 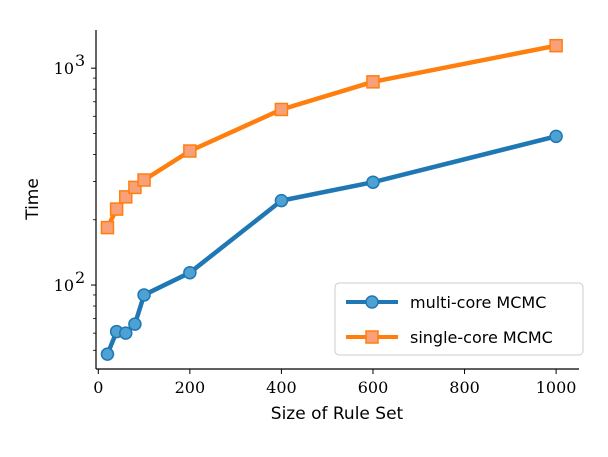 What do you see at coordinates (373, 387) in the screenshot?
I see `x-tick-label-3: 600` at bounding box center [373, 387].